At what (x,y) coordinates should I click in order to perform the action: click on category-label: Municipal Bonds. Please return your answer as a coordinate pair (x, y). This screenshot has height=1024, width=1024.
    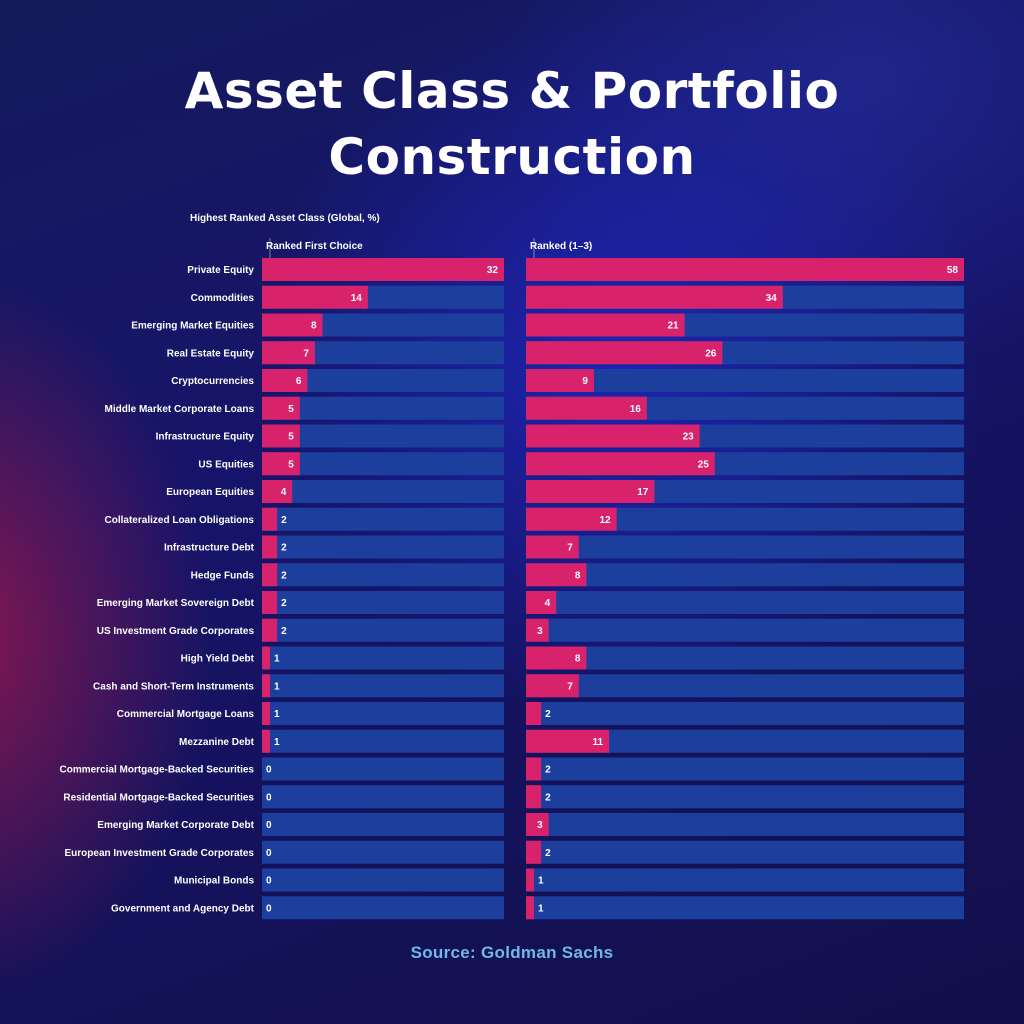
    Looking at the image, I should click on (214, 881).